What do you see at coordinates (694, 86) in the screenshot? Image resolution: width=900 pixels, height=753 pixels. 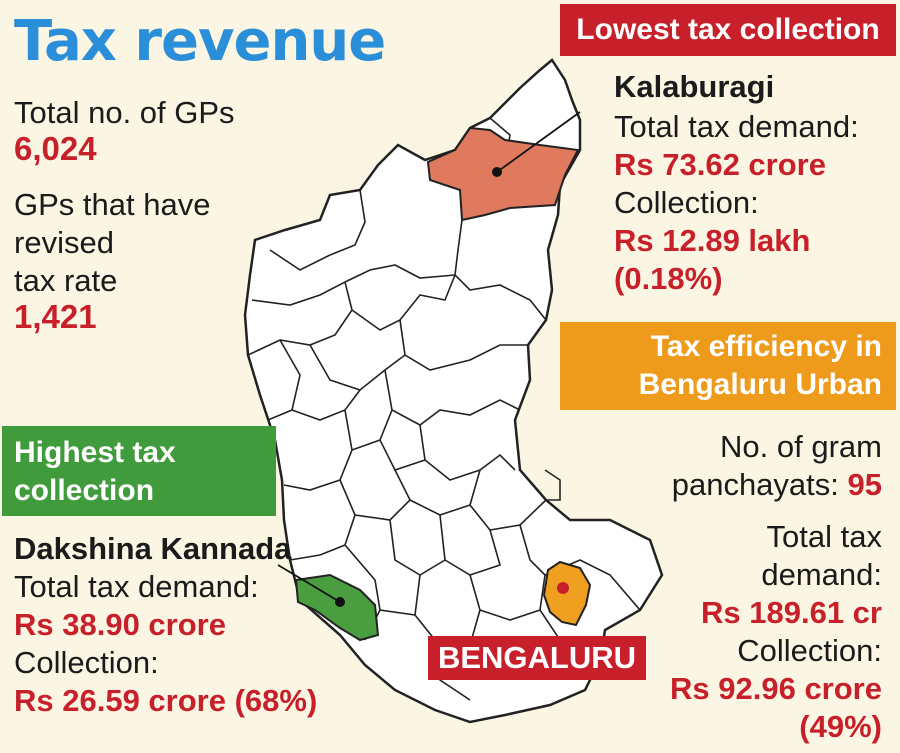 I see `lowest-district: Kalaburagi` at bounding box center [694, 86].